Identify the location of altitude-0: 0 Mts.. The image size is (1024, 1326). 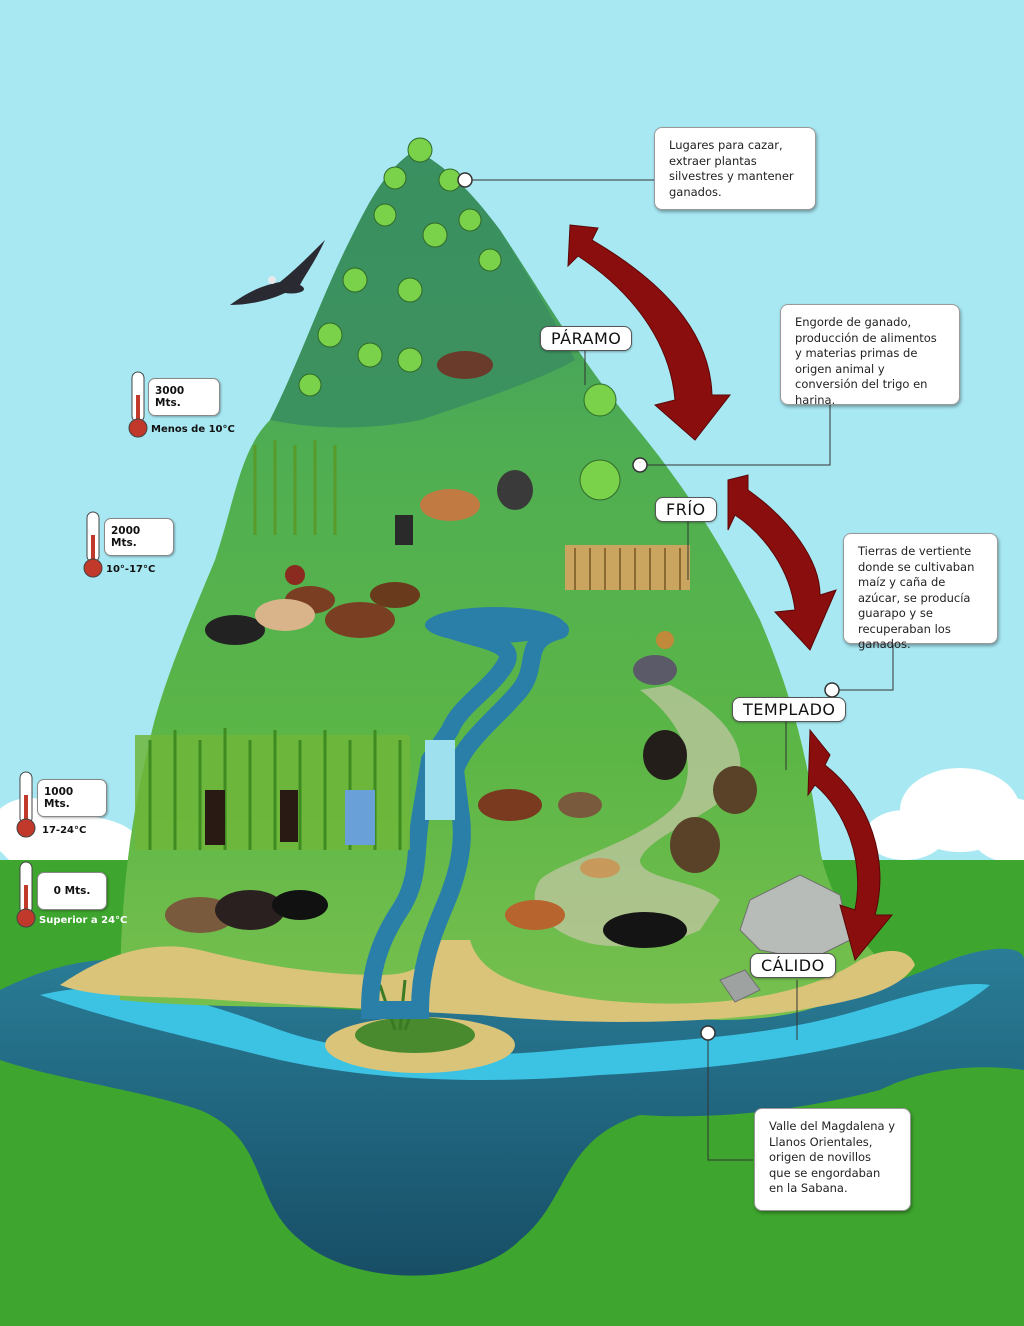
(72, 891).